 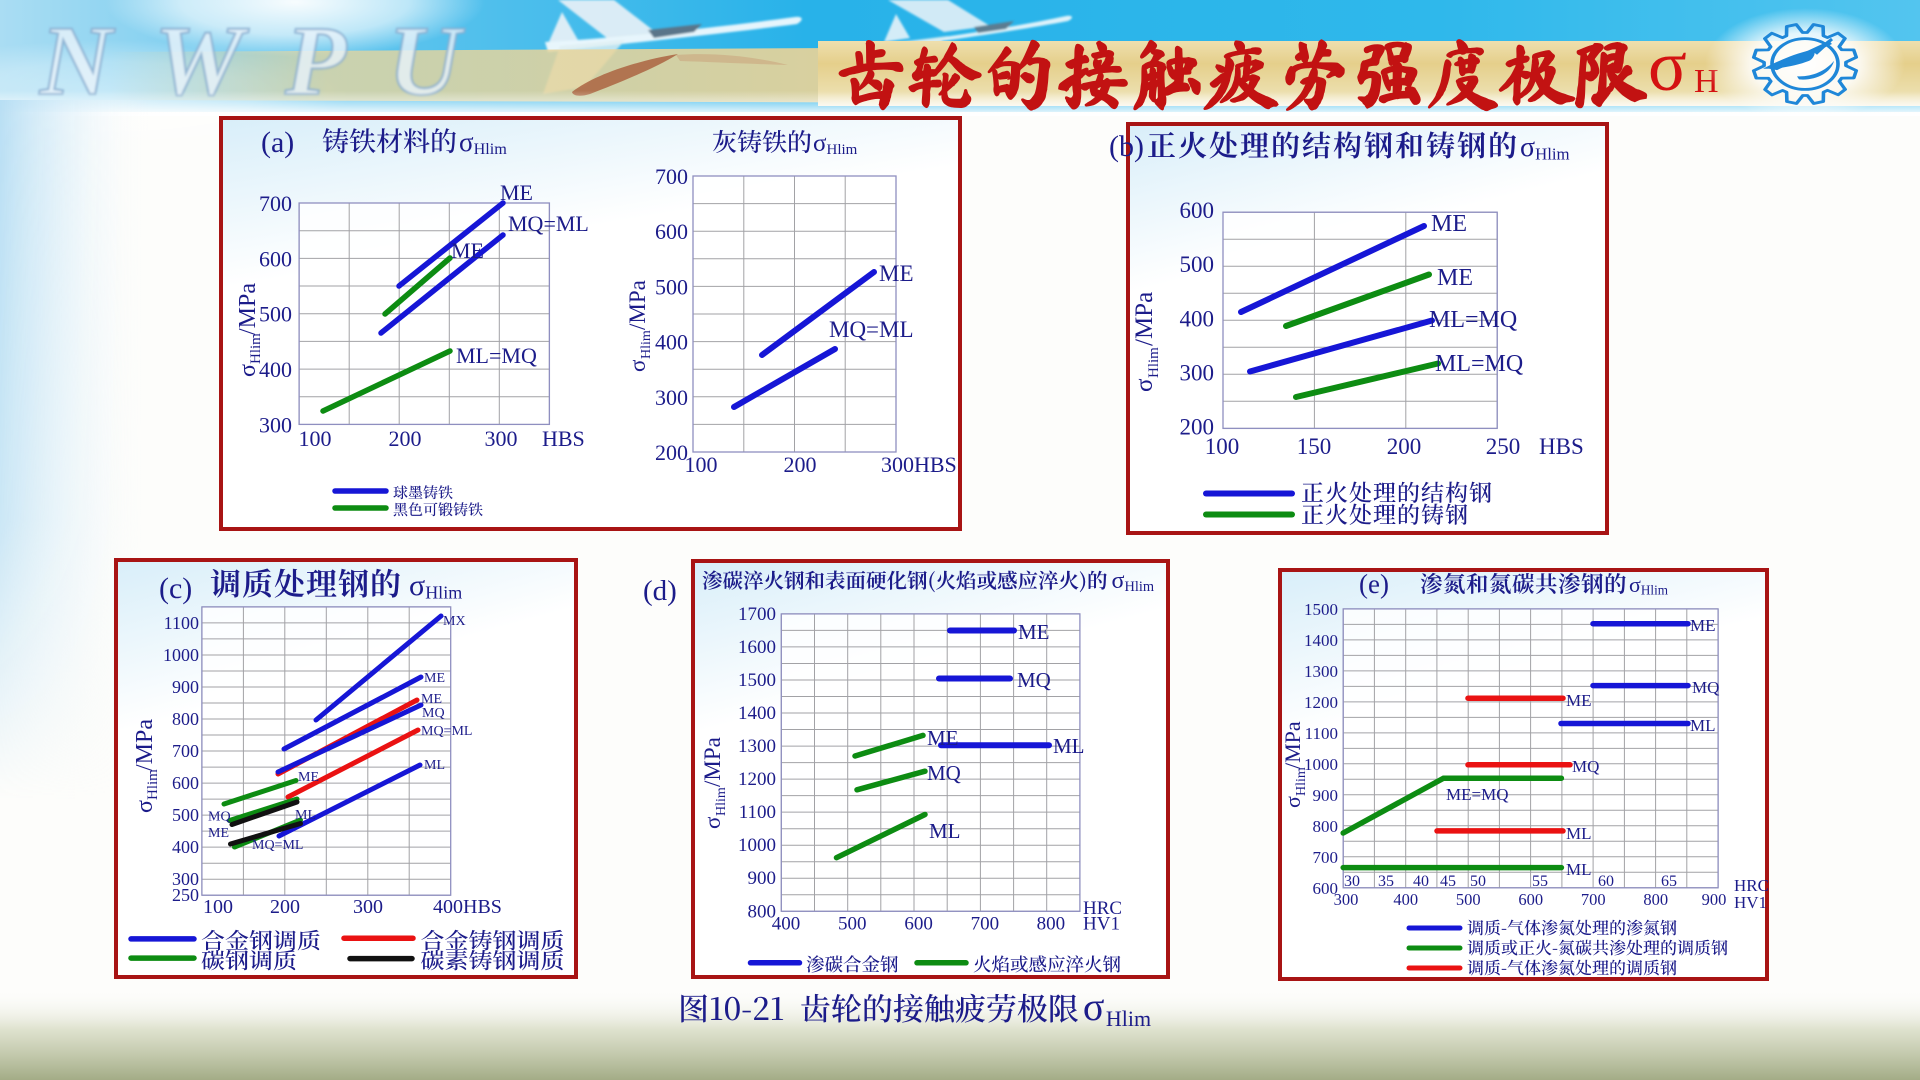 What do you see at coordinates (185, 895) in the screenshot?
I see `svg-text: 250` at bounding box center [185, 895].